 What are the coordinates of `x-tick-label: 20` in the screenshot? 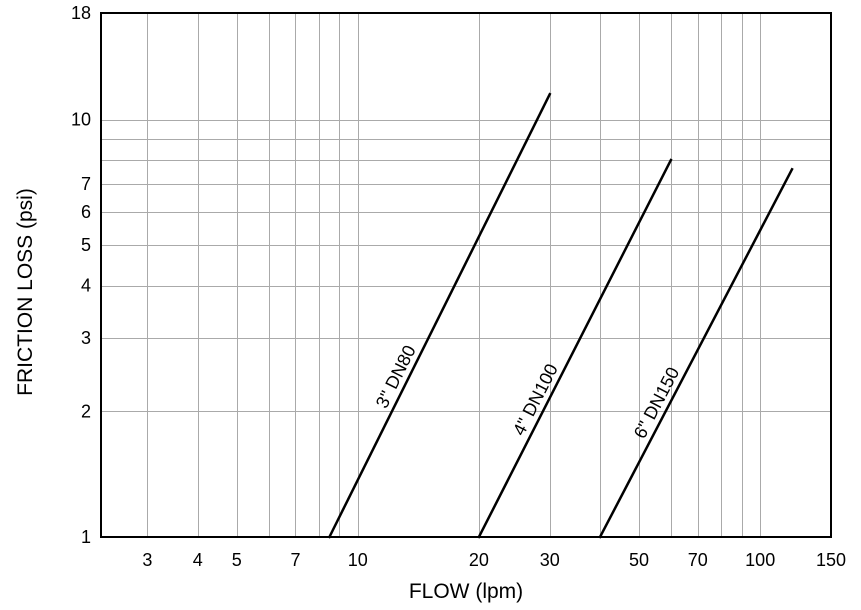 It's located at (479, 560).